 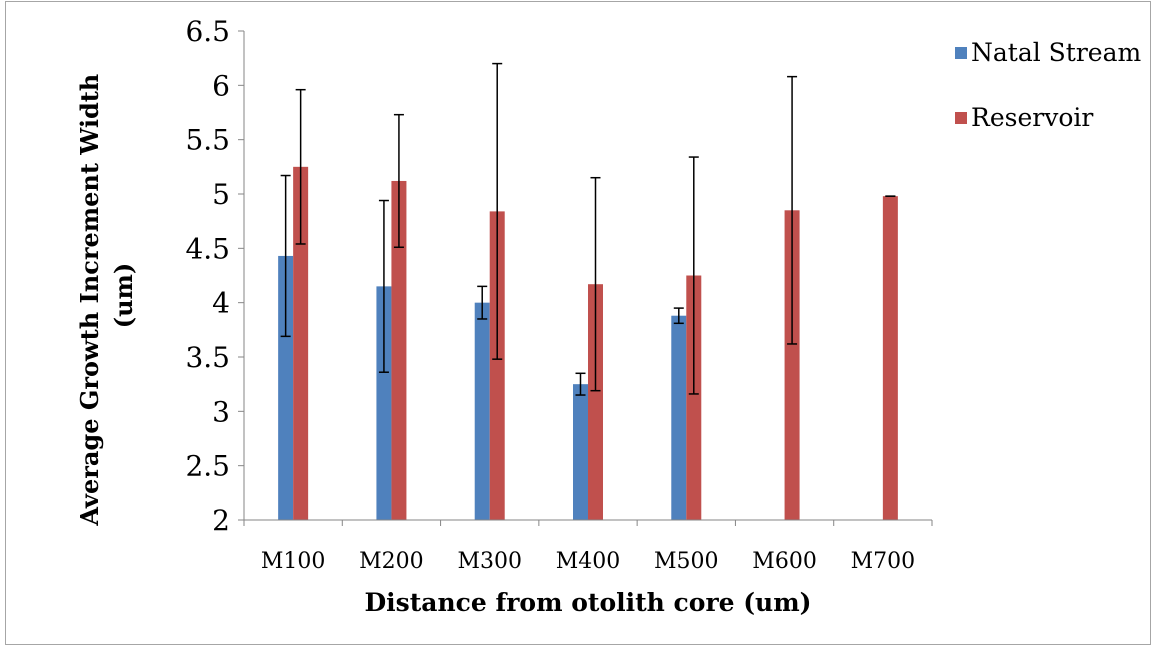 I want to click on y-tick-label: 3.5, so click(x=207, y=357).